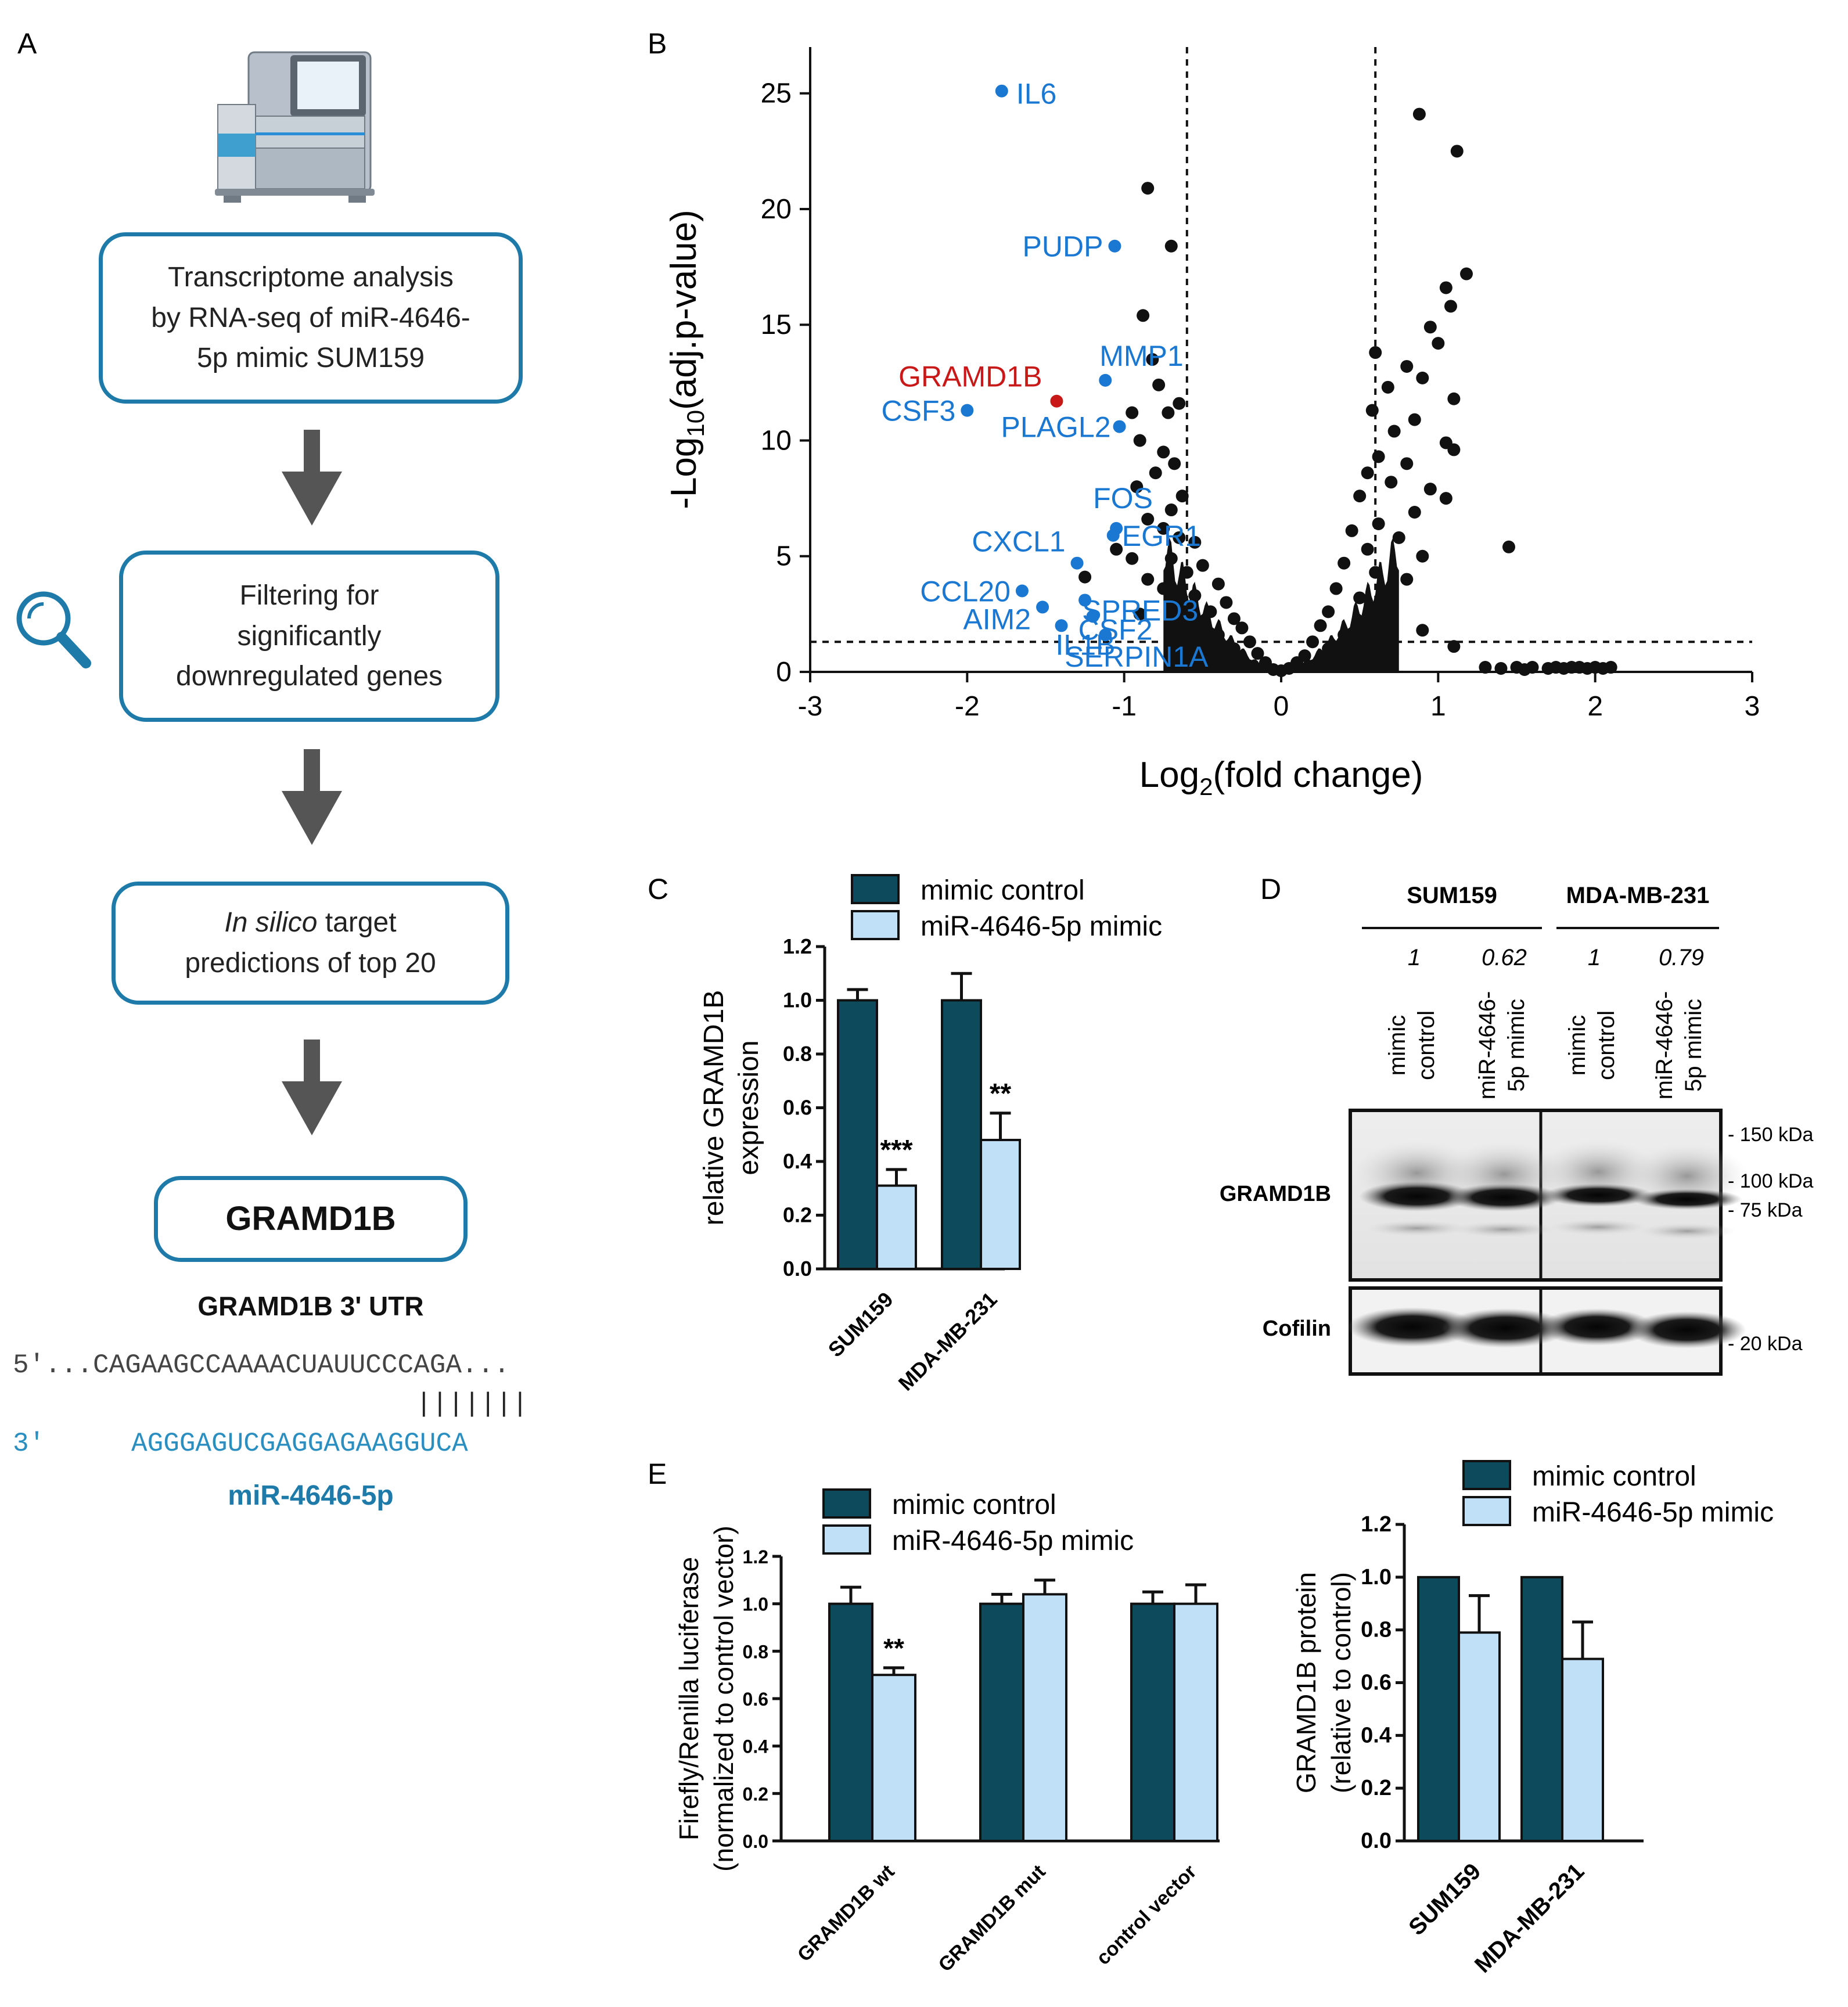 This screenshot has width=1848, height=2007. I want to click on y-tick-label: 0, so click(784, 672).